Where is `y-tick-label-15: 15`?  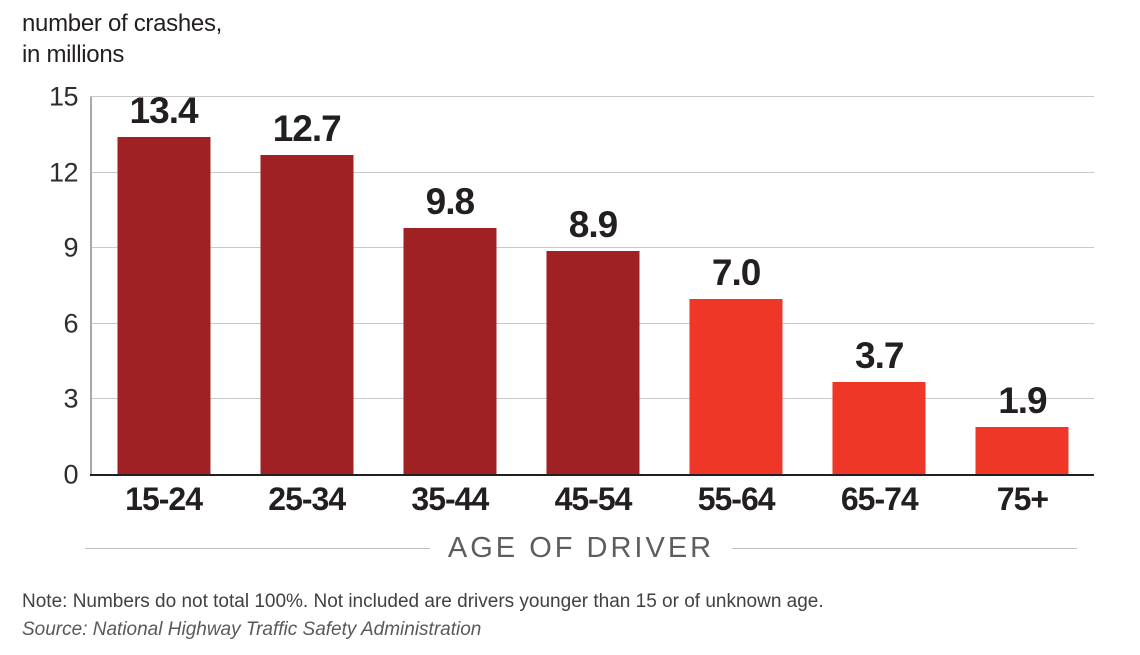
y-tick-label-15: 15 is located at coordinates (63, 96).